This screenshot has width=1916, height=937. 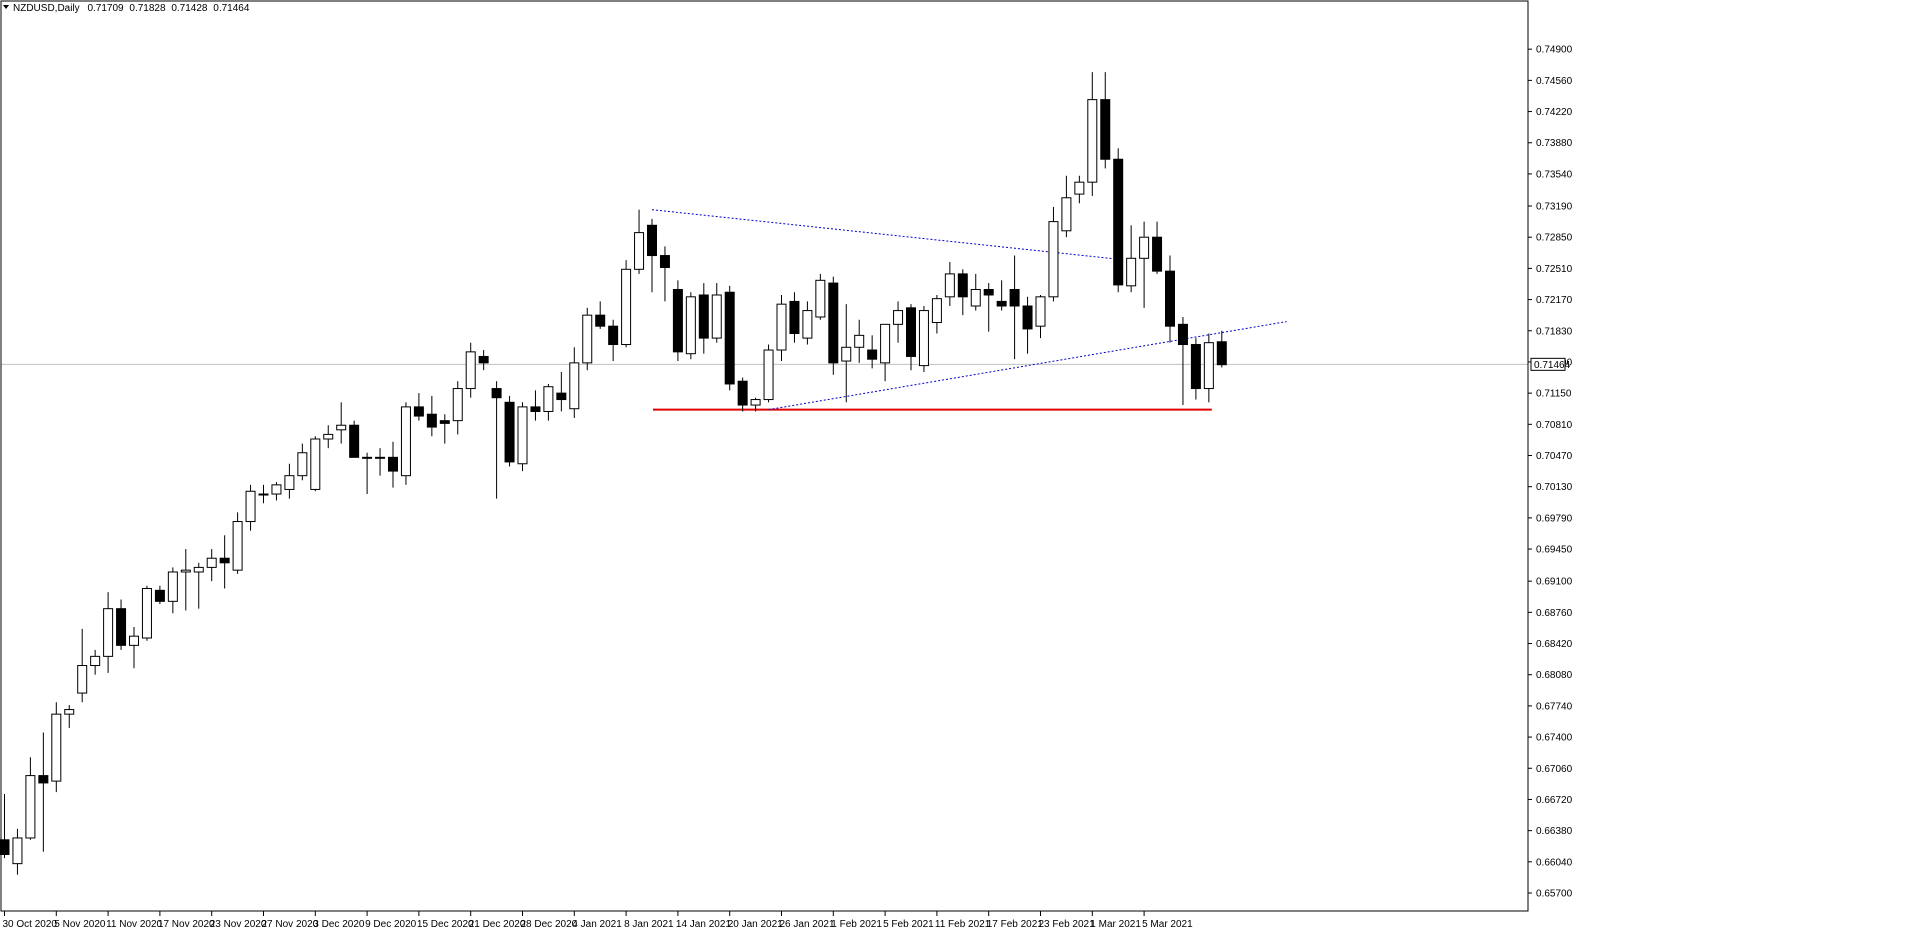 What do you see at coordinates (134, 640) in the screenshot?
I see `bull-candle-body` at bounding box center [134, 640].